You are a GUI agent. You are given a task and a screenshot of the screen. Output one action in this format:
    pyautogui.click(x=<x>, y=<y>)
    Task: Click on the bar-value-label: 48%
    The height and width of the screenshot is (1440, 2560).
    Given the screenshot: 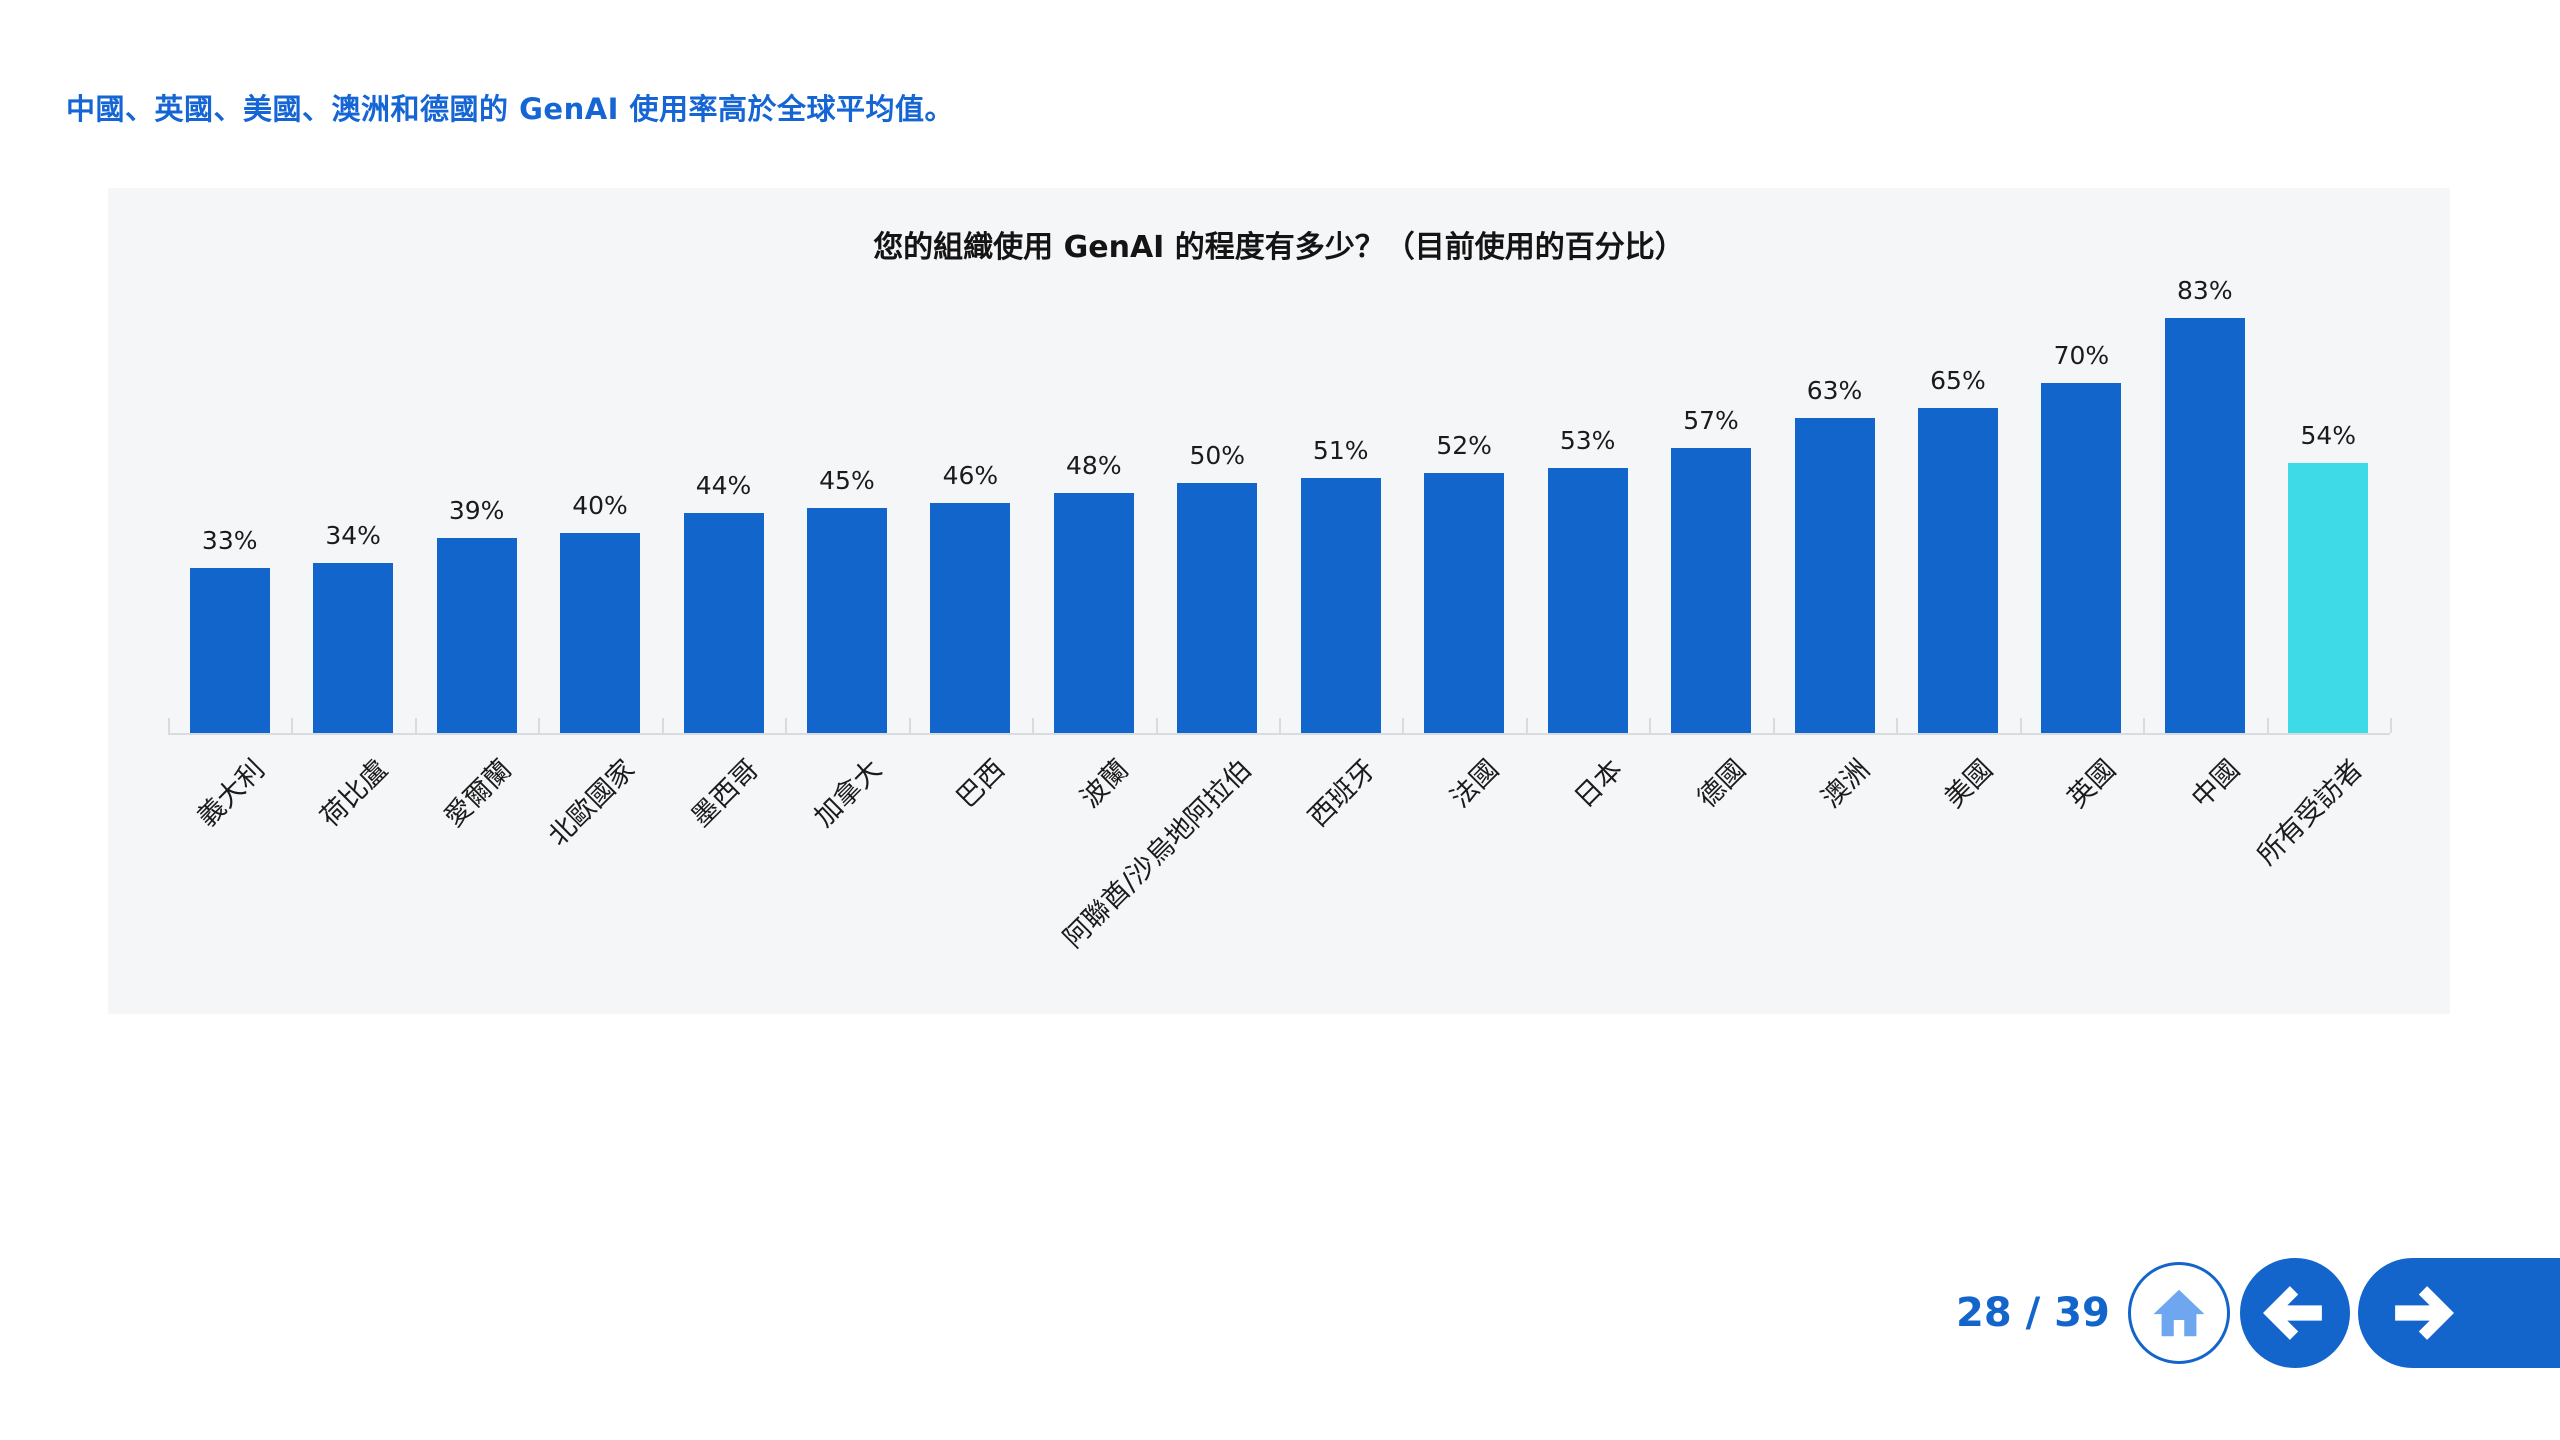 What is the action you would take?
    pyautogui.click(x=1094, y=465)
    